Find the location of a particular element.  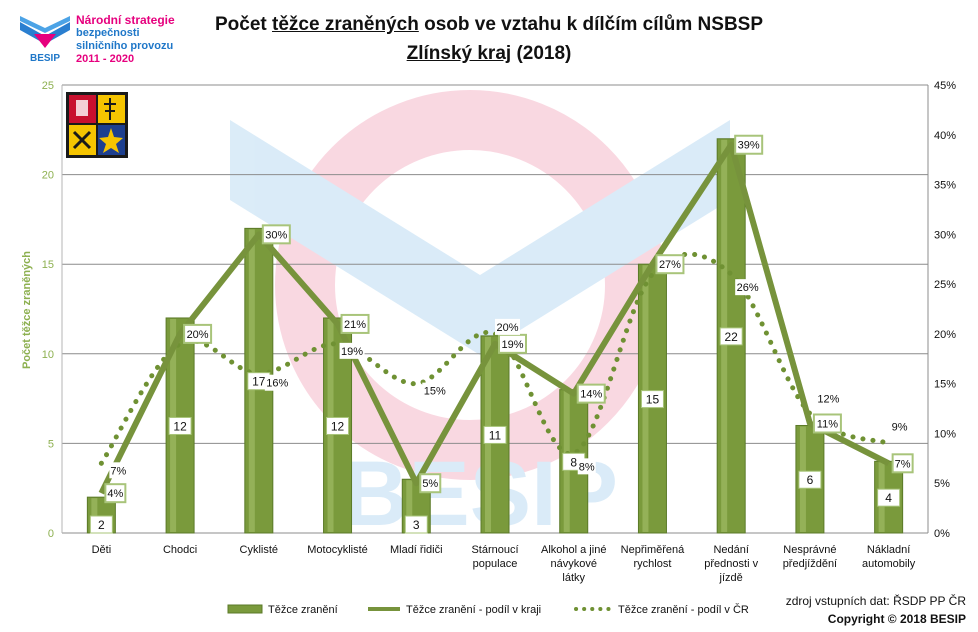

region-label-3: 21% is located at coordinates (355, 325).